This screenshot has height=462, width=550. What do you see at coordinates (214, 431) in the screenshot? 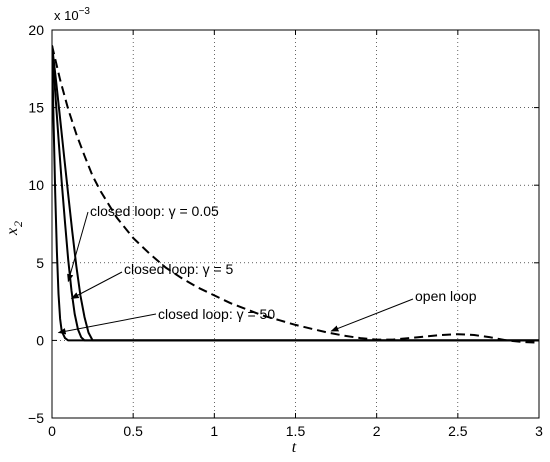
I see `x-tick-label: 1` at bounding box center [214, 431].